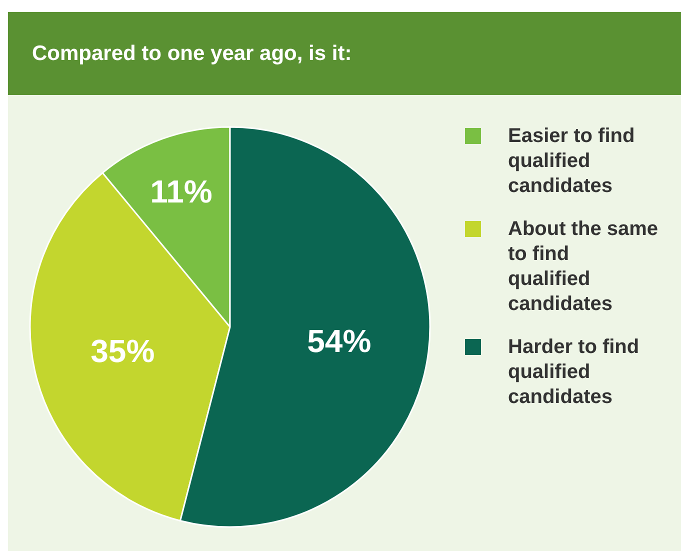  I want to click on chart-title: Compared to one year ago, is it:, so click(192, 53).